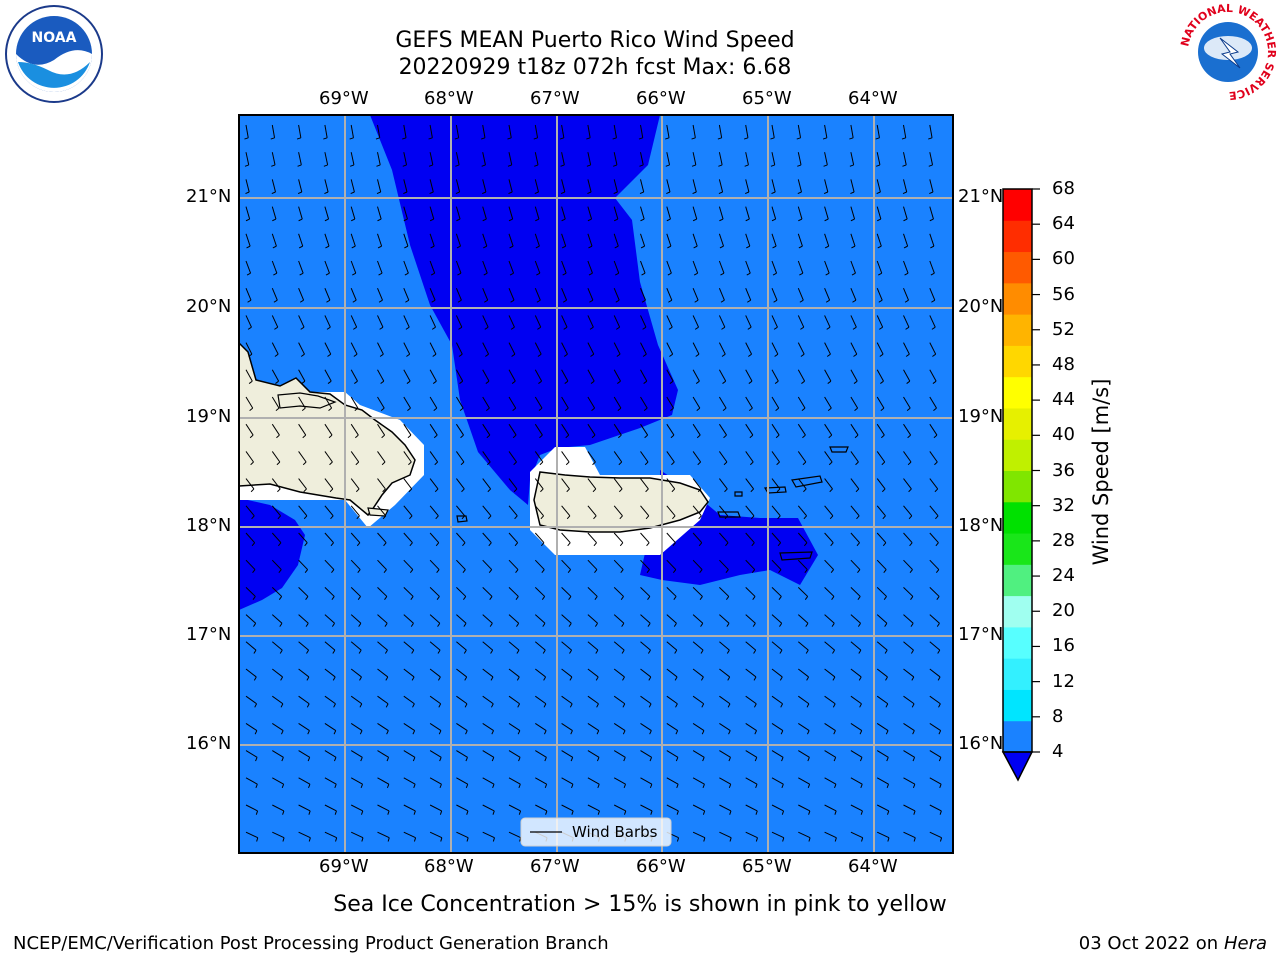  I want to click on mona-island, so click(462, 519).